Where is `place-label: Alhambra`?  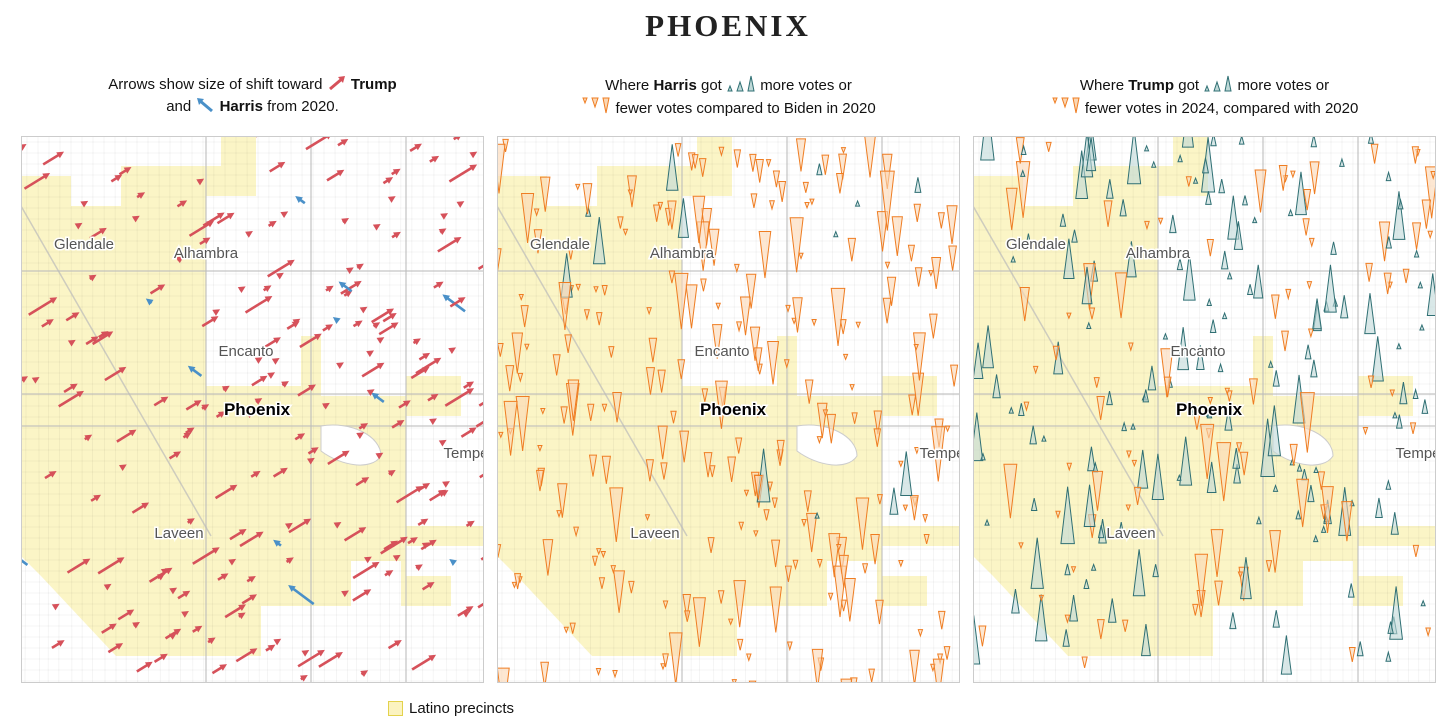
place-label: Alhambra is located at coordinates (1158, 253).